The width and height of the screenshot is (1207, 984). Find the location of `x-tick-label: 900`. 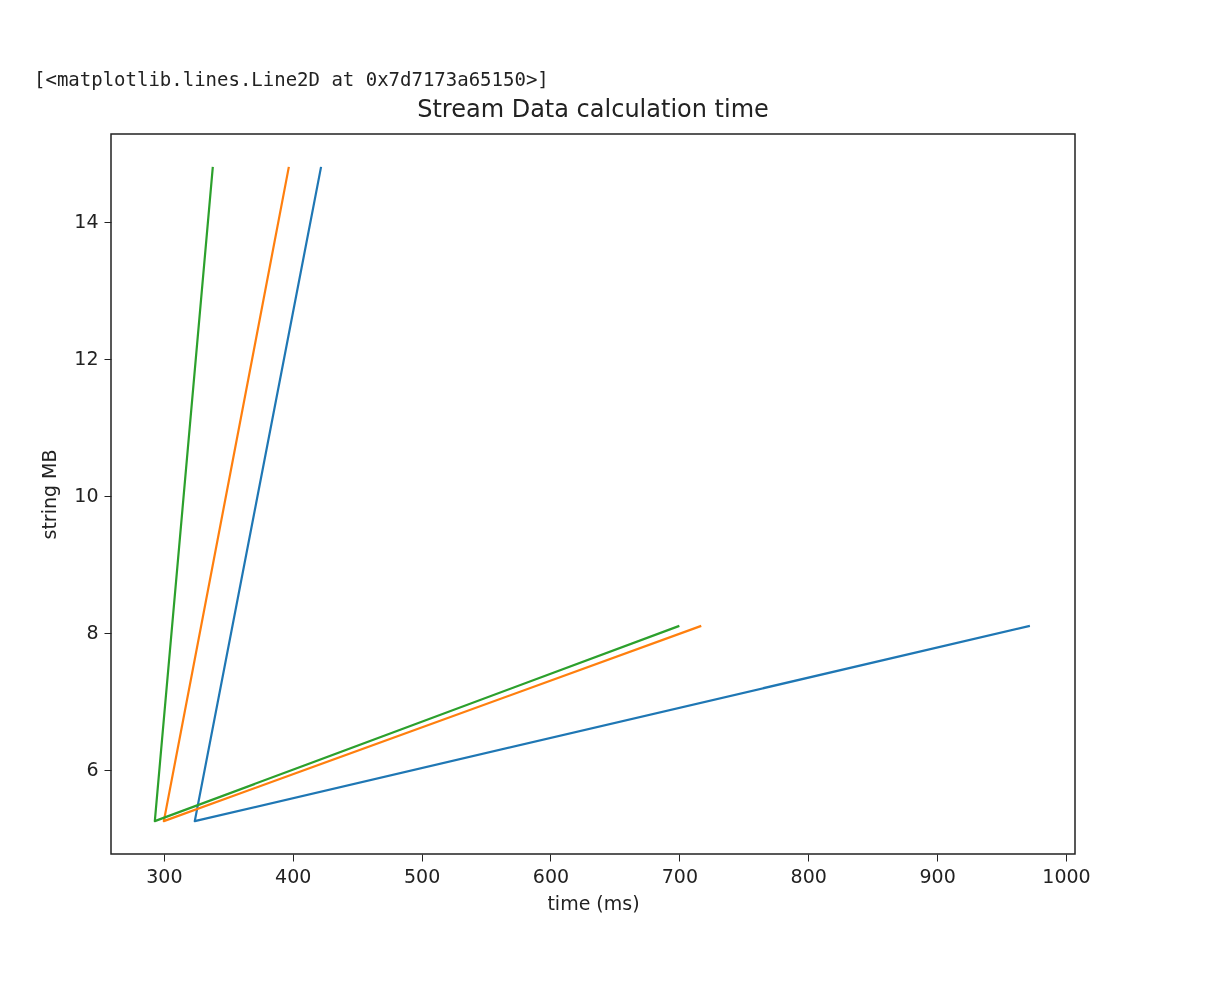

x-tick-label: 900 is located at coordinates (937, 875).